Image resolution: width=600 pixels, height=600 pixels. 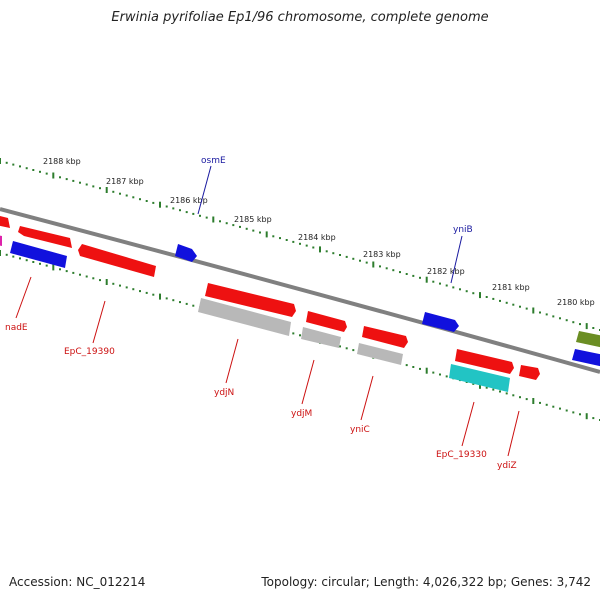 I want to click on gene-magenta, so click(x=1, y=240).